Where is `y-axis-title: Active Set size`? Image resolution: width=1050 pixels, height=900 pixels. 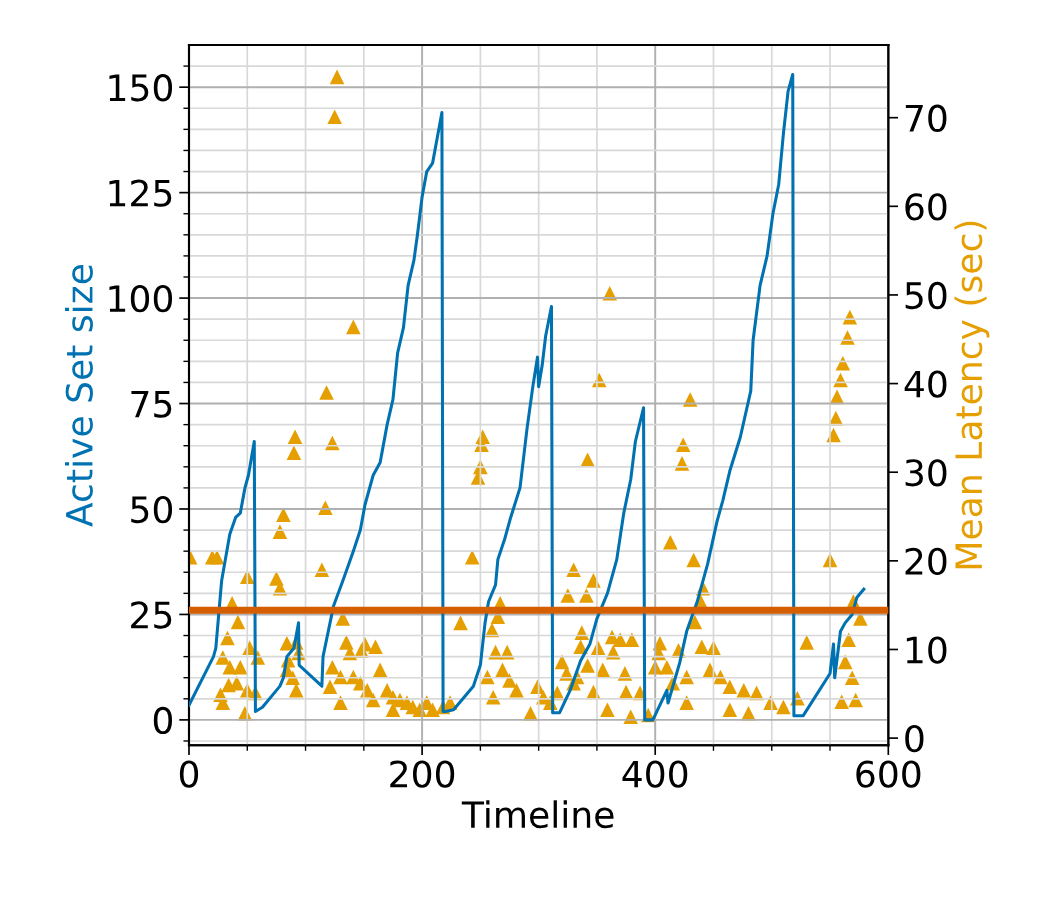
y-axis-title: Active Set size is located at coordinates (78, 396).